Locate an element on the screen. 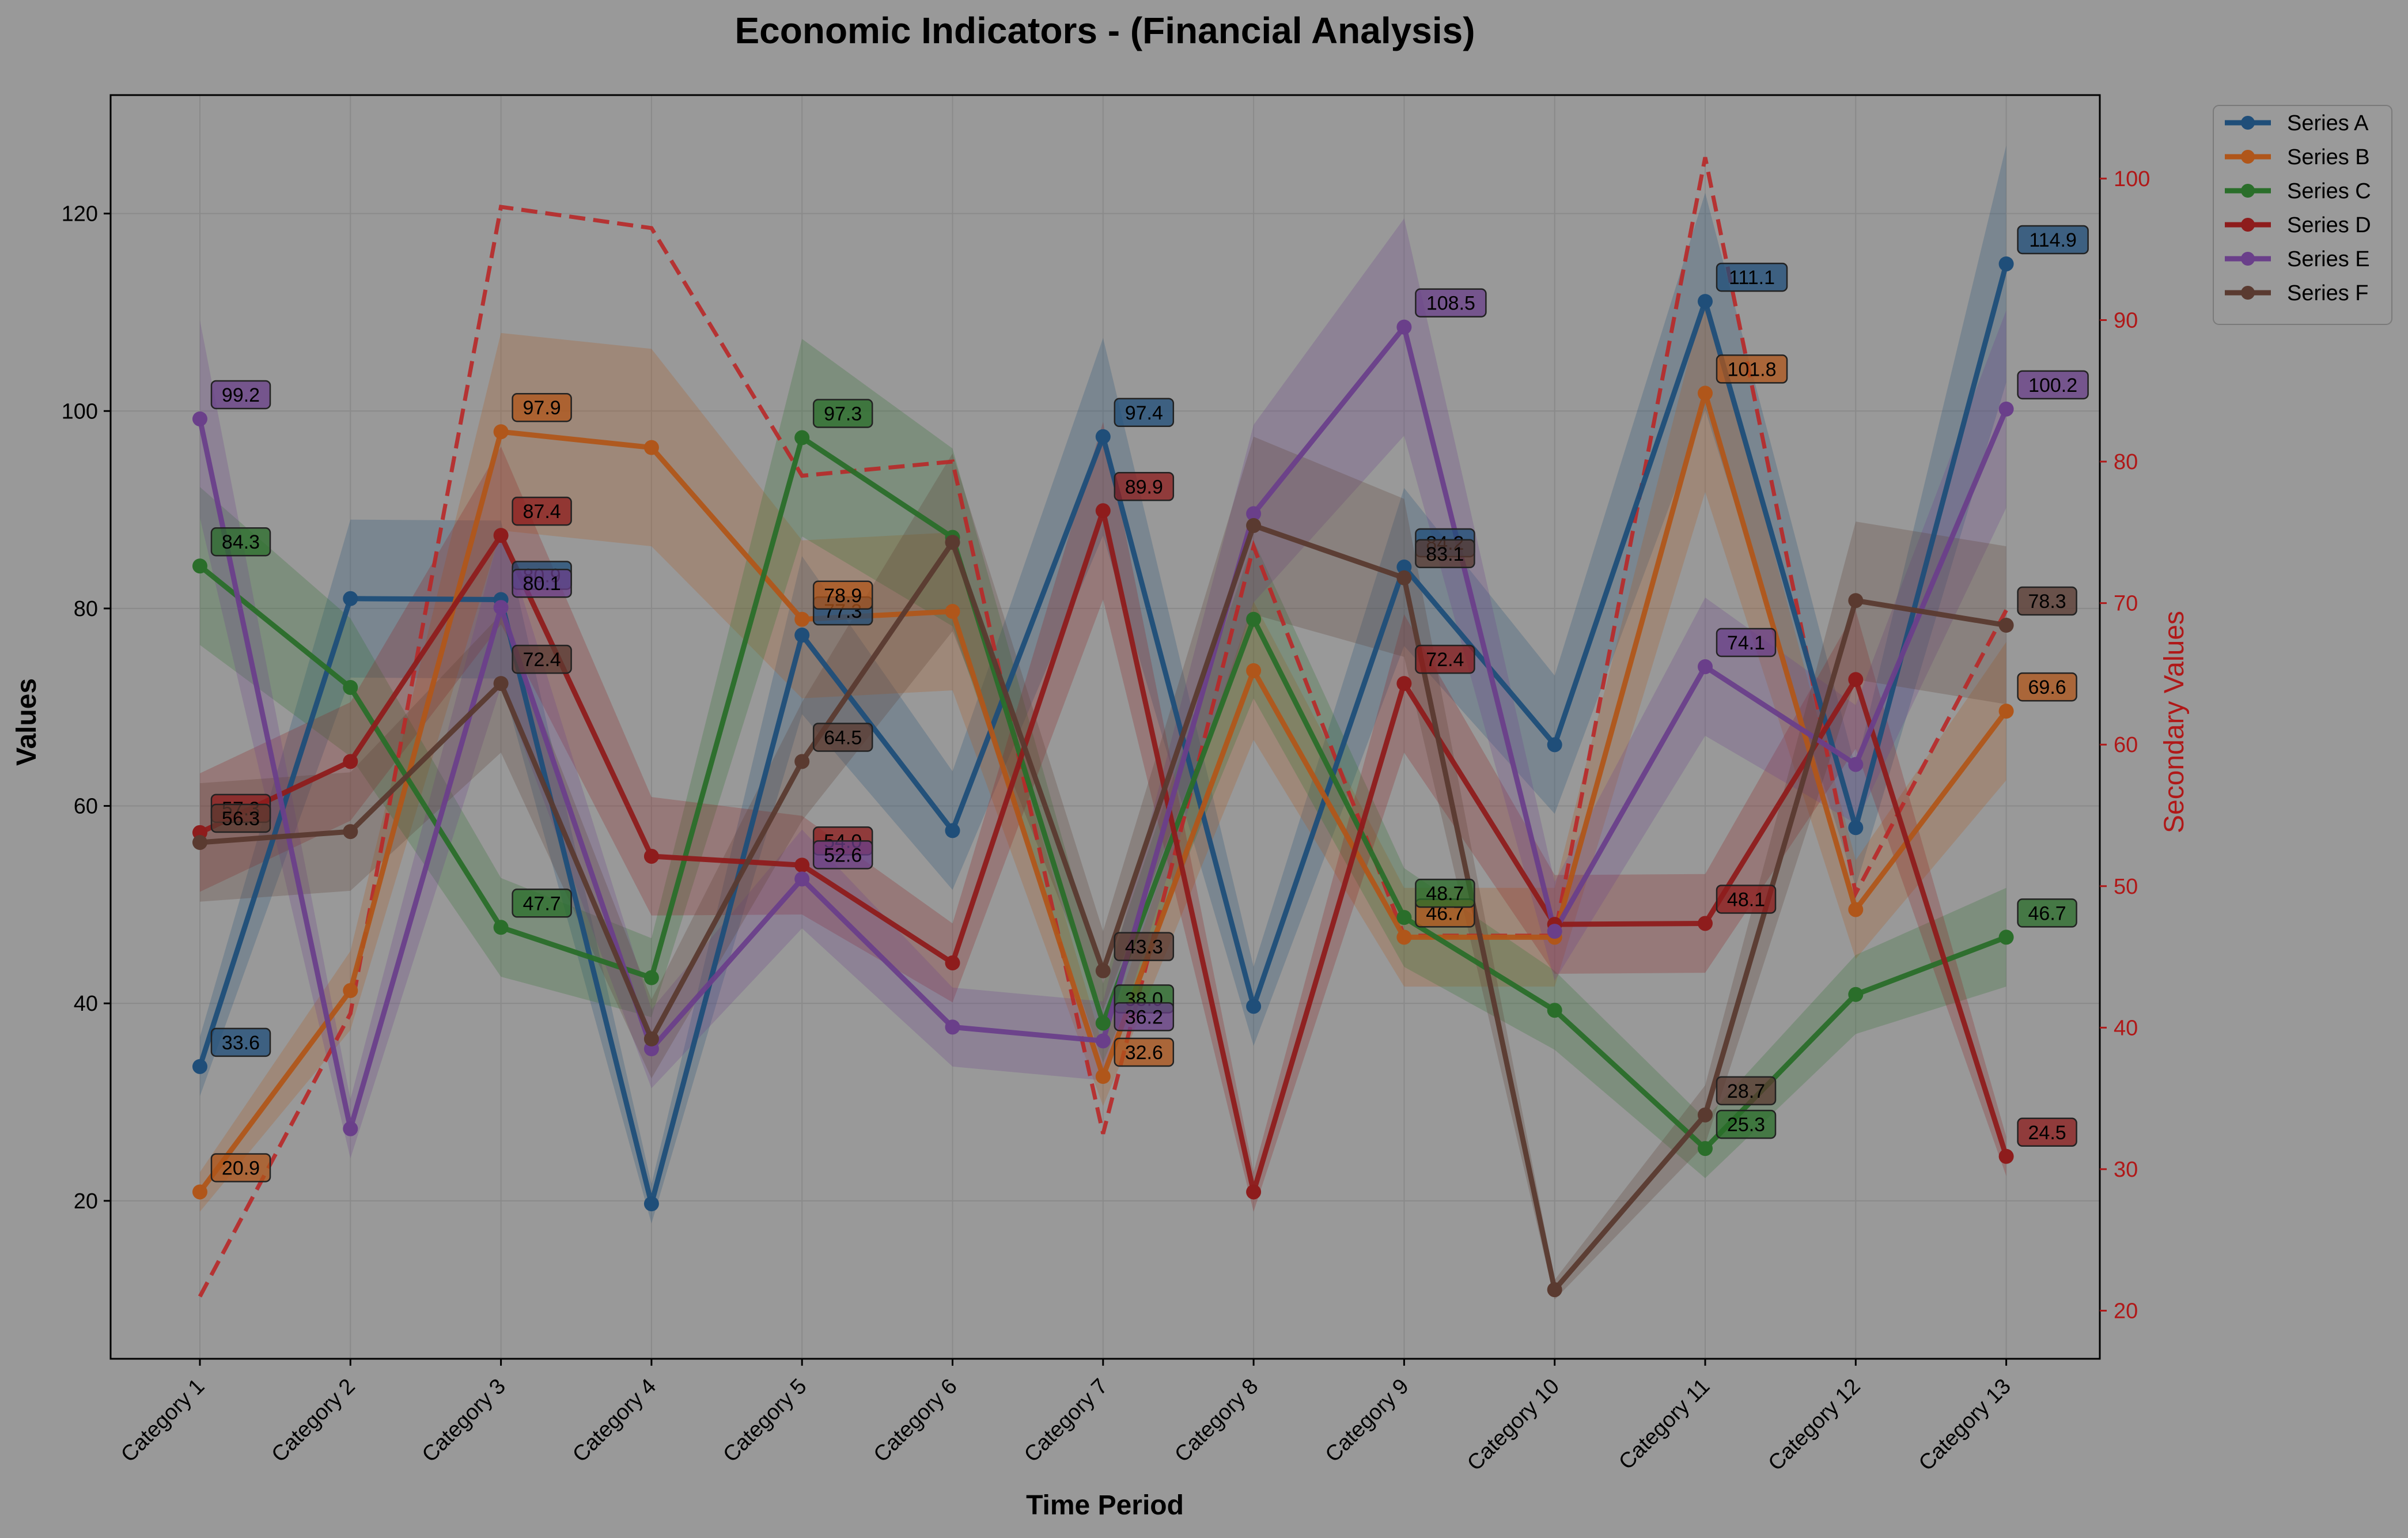  data-label: 47.7 is located at coordinates (542, 904).